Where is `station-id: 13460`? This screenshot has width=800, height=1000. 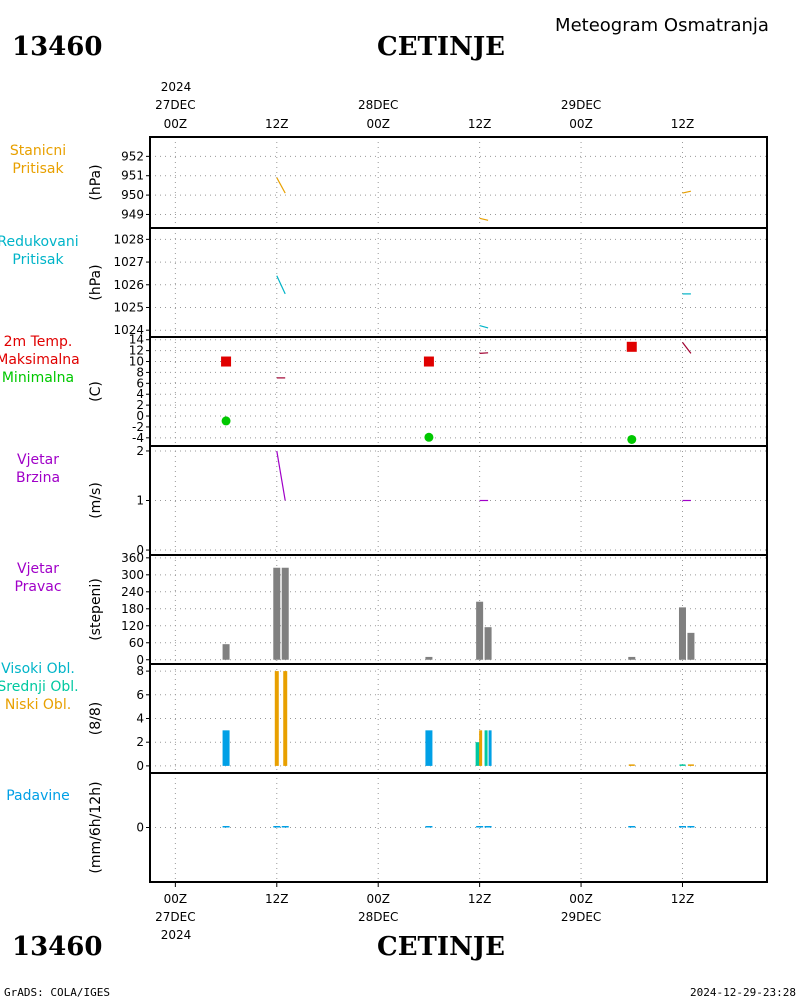 station-id: 13460 is located at coordinates (57, 47).